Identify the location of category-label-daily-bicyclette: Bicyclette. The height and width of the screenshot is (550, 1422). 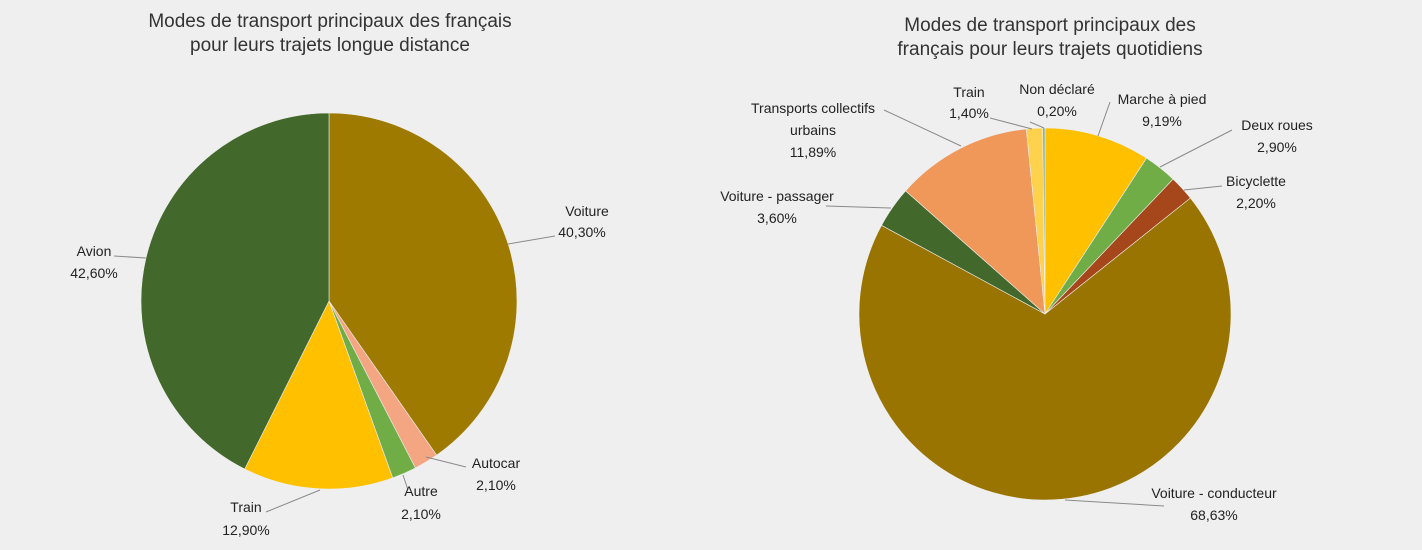
(1256, 181).